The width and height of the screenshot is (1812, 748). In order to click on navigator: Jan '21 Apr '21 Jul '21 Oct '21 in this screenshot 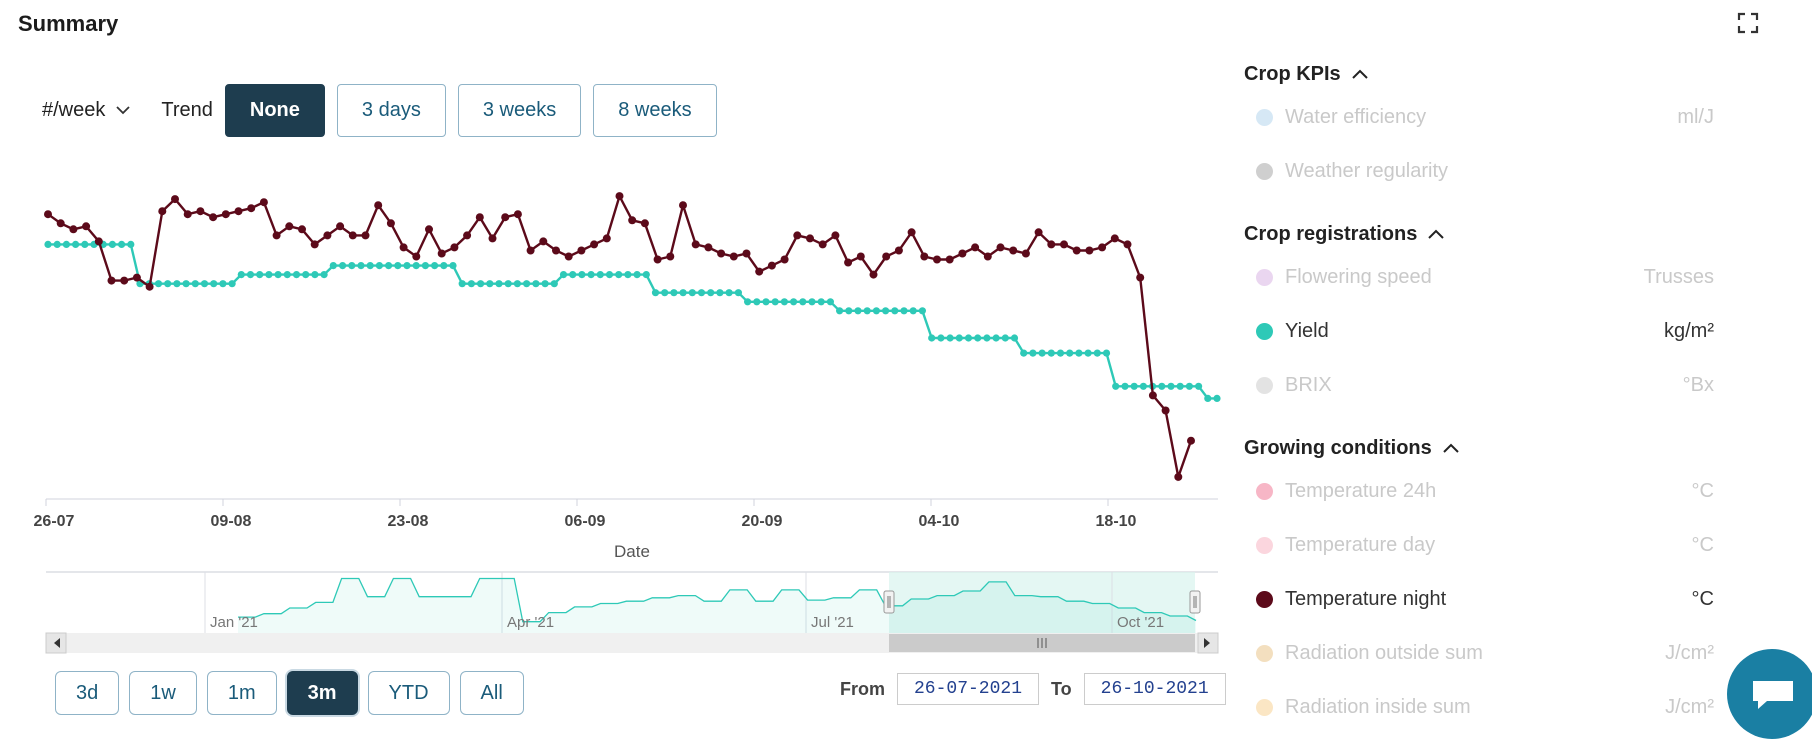, I will do `click(615, 607)`.